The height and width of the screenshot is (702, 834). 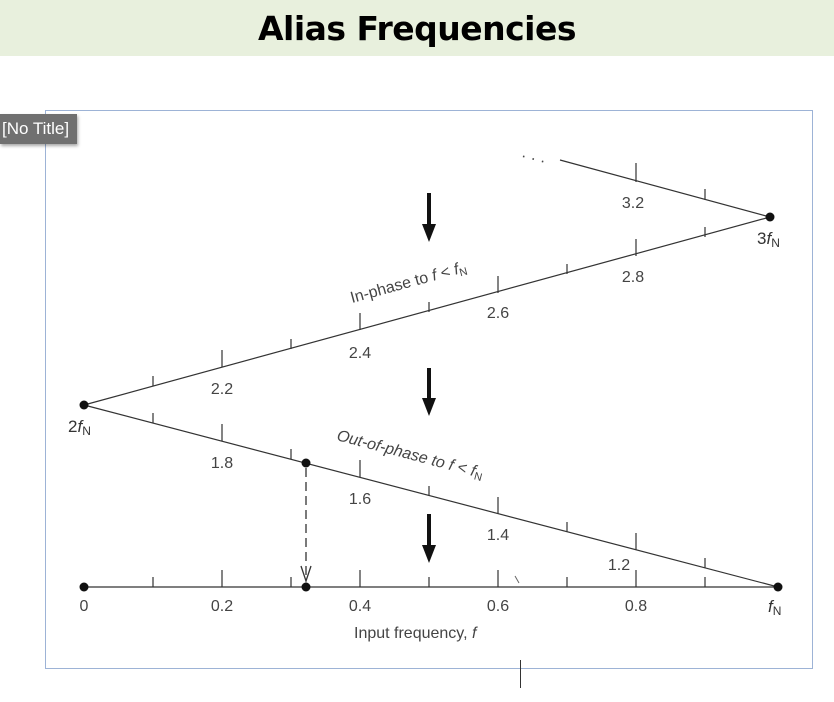 What do you see at coordinates (84, 405) in the screenshot?
I see `two-fN-dot` at bounding box center [84, 405].